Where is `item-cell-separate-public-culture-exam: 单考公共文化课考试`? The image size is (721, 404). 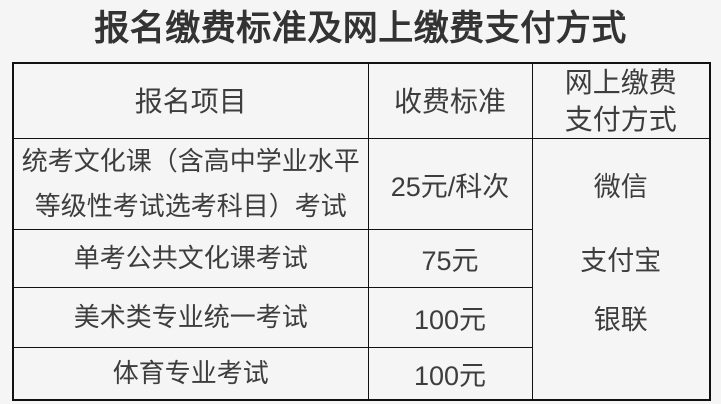
item-cell-separate-public-culture-exam: 单考公共文化课考试 is located at coordinates (190, 258).